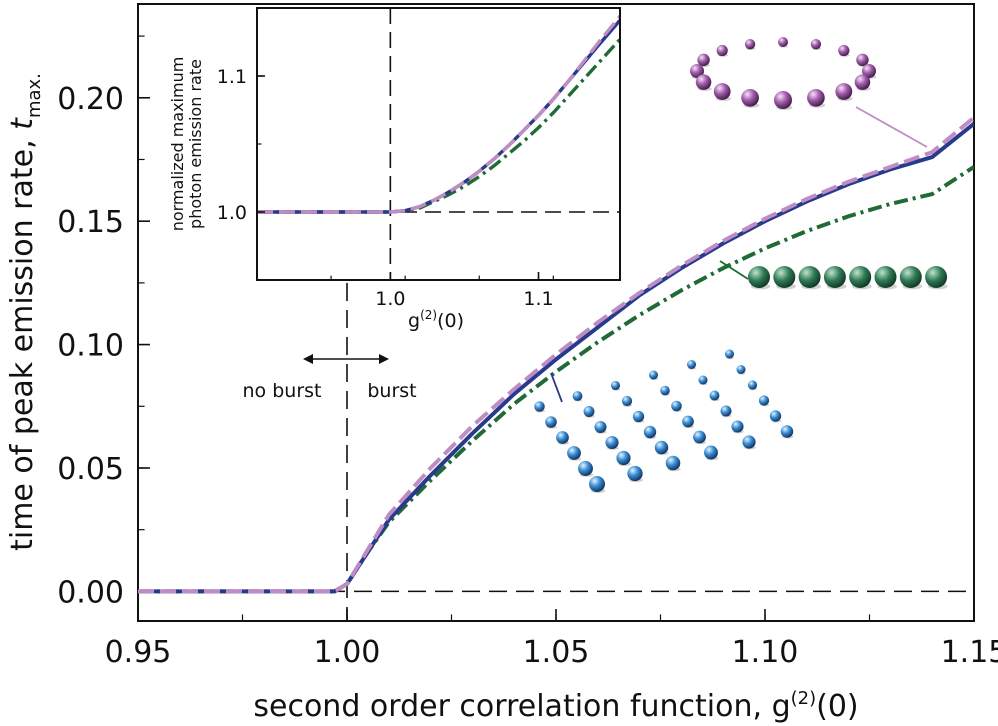  What do you see at coordinates (232, 213) in the screenshot?
I see `inset-y-tick-label: 1.0` at bounding box center [232, 213].